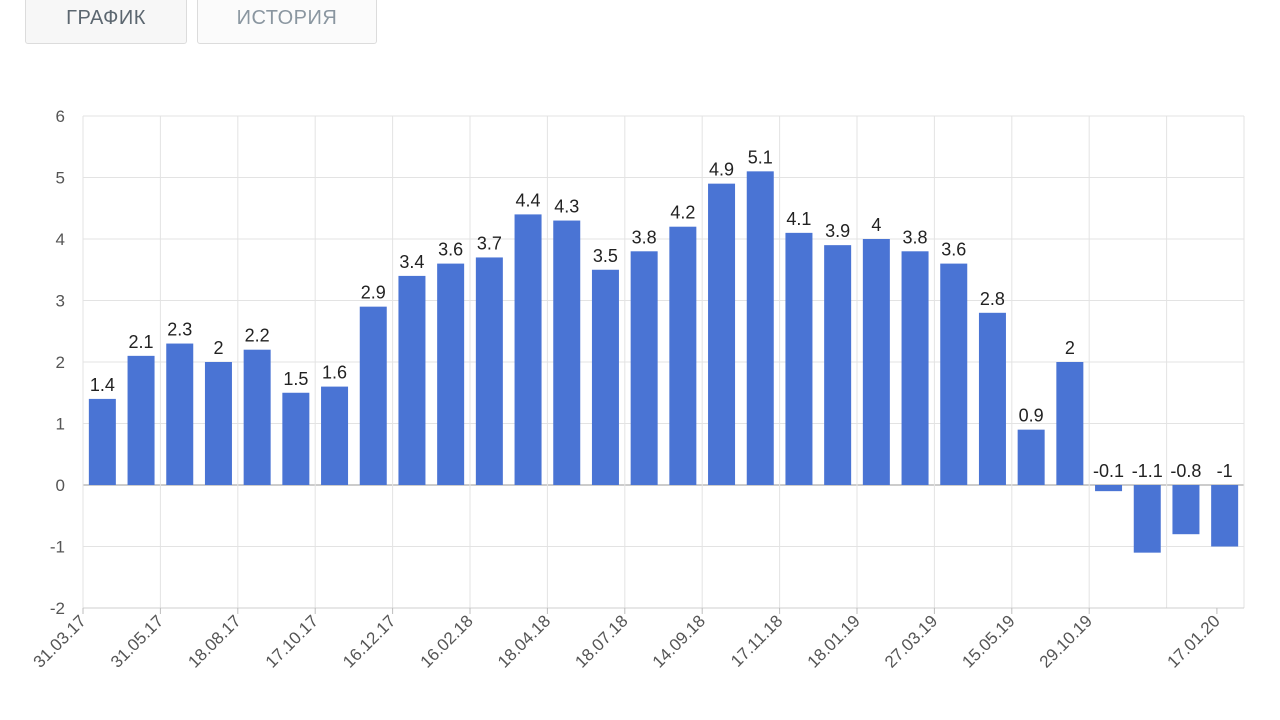 The width and height of the screenshot is (1280, 720). I want to click on data-label: 3.7, so click(489, 243).